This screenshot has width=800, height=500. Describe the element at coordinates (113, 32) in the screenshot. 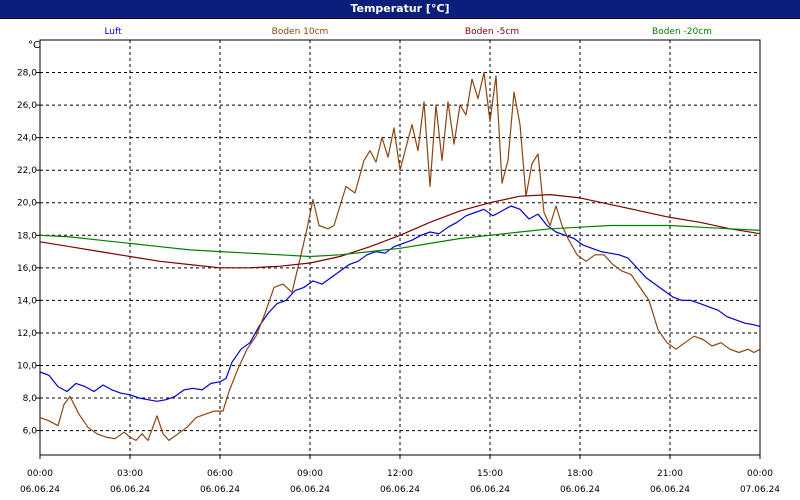

I see `legend-entry: Luft` at that location.